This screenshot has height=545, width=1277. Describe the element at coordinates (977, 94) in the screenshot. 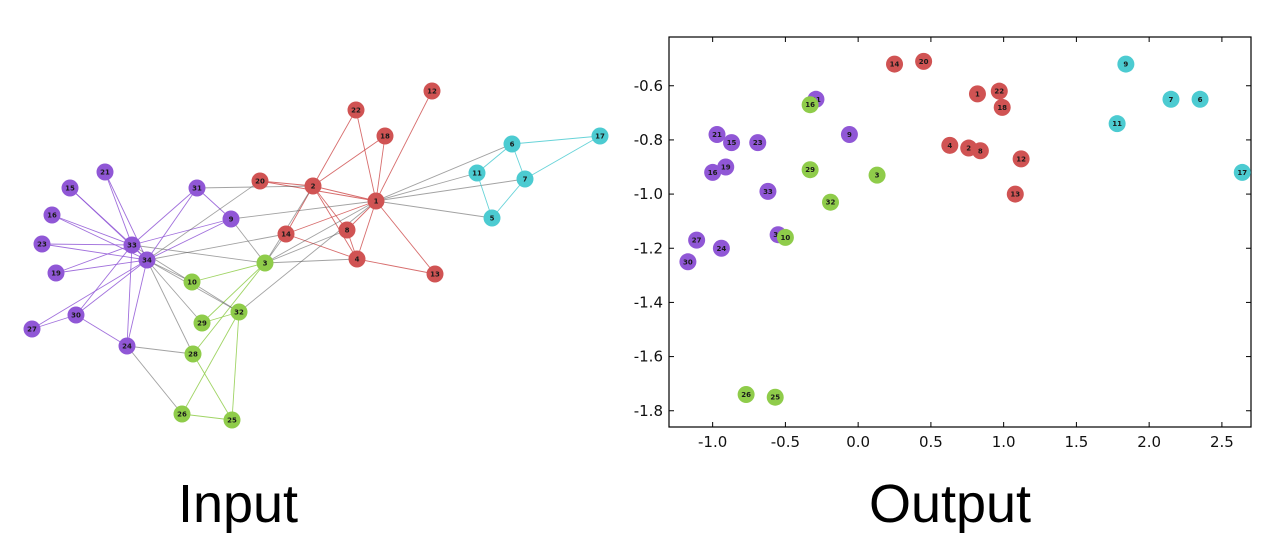

I see `scatter-point-label: 1` at that location.